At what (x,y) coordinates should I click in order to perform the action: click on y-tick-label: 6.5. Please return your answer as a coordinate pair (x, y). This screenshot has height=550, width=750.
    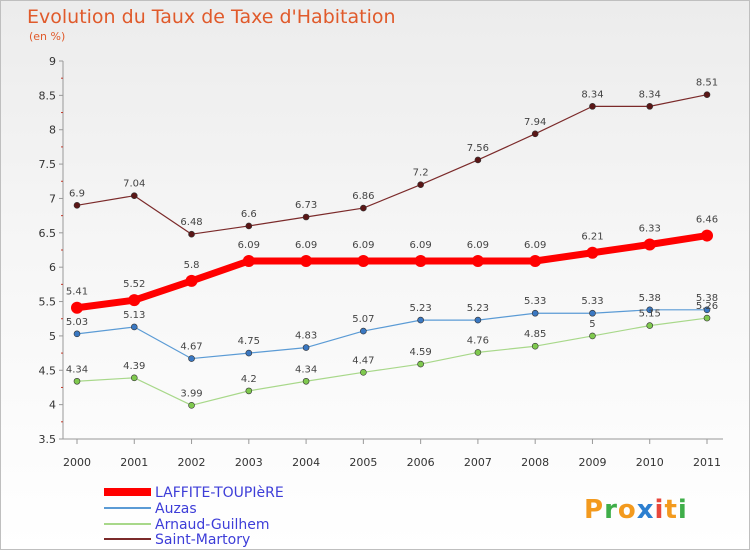
    Looking at the image, I should click on (48, 233).